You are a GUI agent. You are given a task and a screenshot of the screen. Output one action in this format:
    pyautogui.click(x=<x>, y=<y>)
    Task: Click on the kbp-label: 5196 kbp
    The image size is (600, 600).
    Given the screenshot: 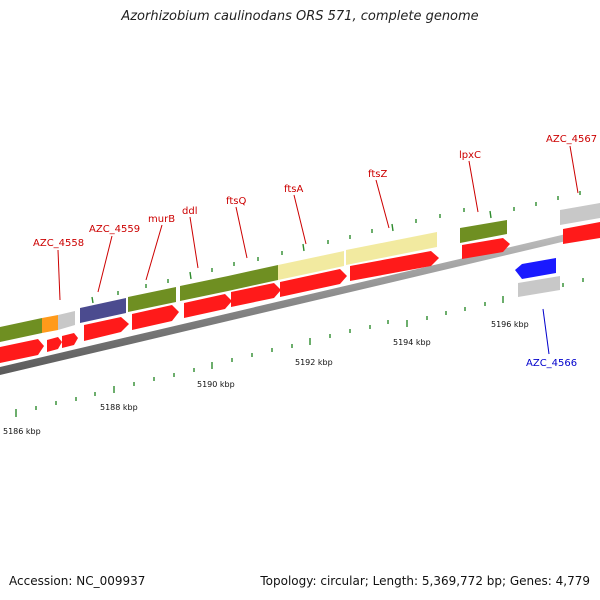 What is the action you would take?
    pyautogui.click(x=510, y=324)
    